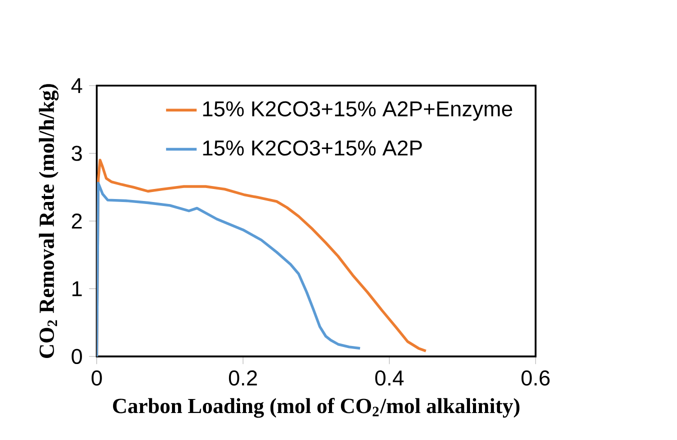 This screenshot has width=677, height=440. Describe the element at coordinates (77, 288) in the screenshot. I see `y-tick-label: 1` at that location.